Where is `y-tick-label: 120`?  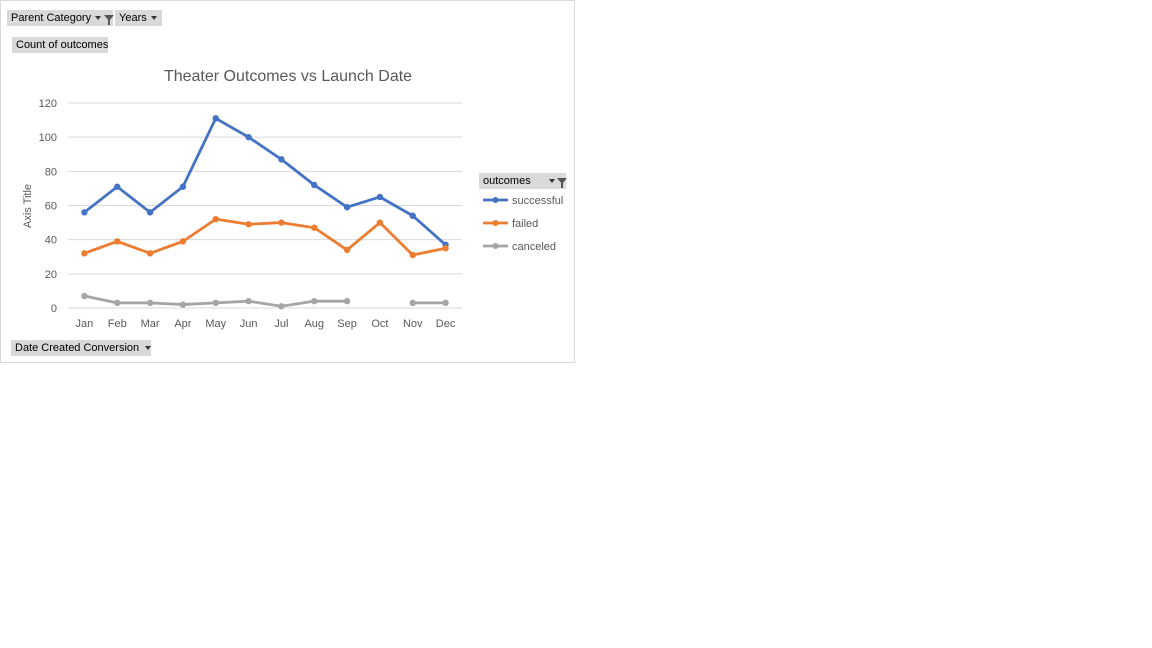
y-tick-label: 120 is located at coordinates (48, 104).